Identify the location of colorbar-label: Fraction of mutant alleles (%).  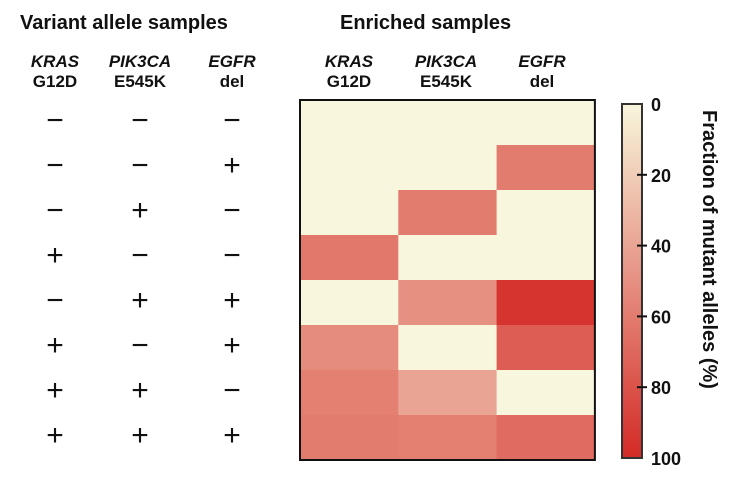
(709, 249).